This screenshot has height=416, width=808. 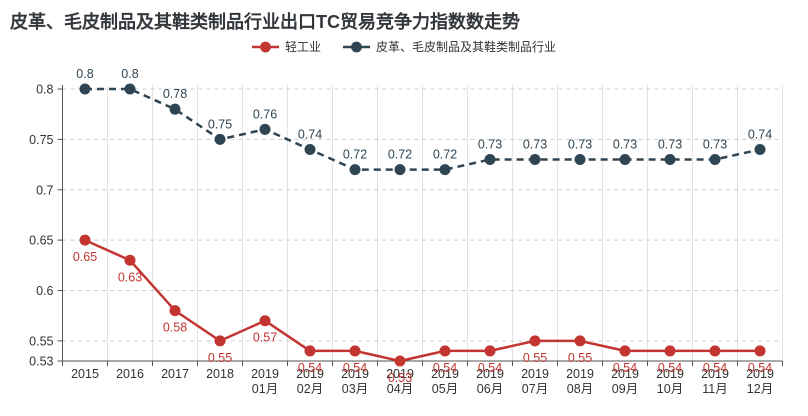 What do you see at coordinates (44, 190) in the screenshot?
I see `y-tick-label: 0.7` at bounding box center [44, 190].